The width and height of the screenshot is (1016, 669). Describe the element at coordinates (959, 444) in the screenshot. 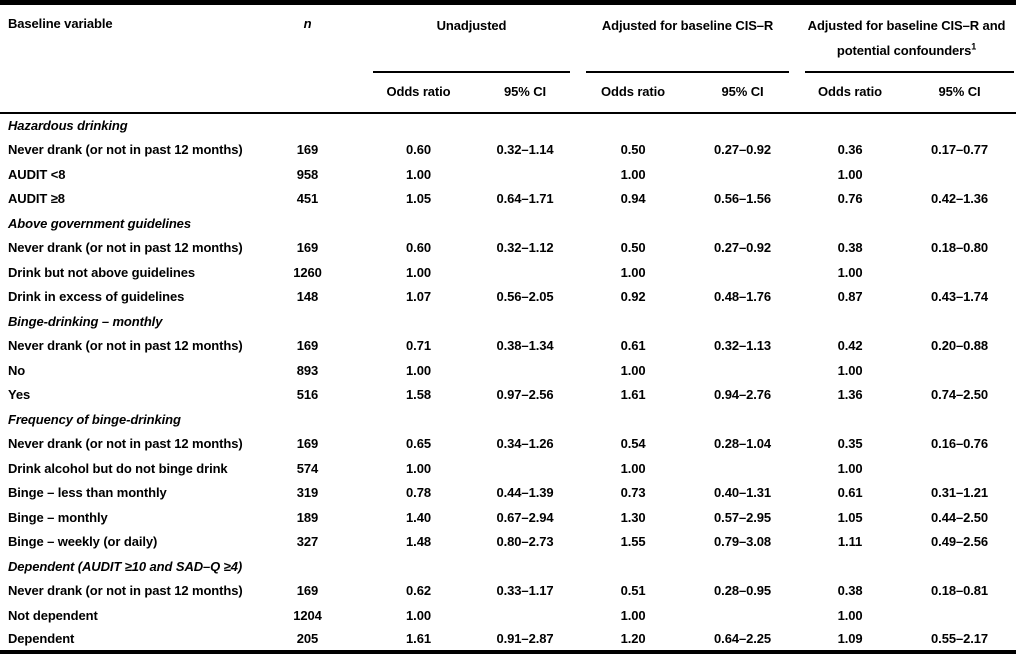

I see `ci-adjusted-confounders-cell: 0.16–0.76` at that location.